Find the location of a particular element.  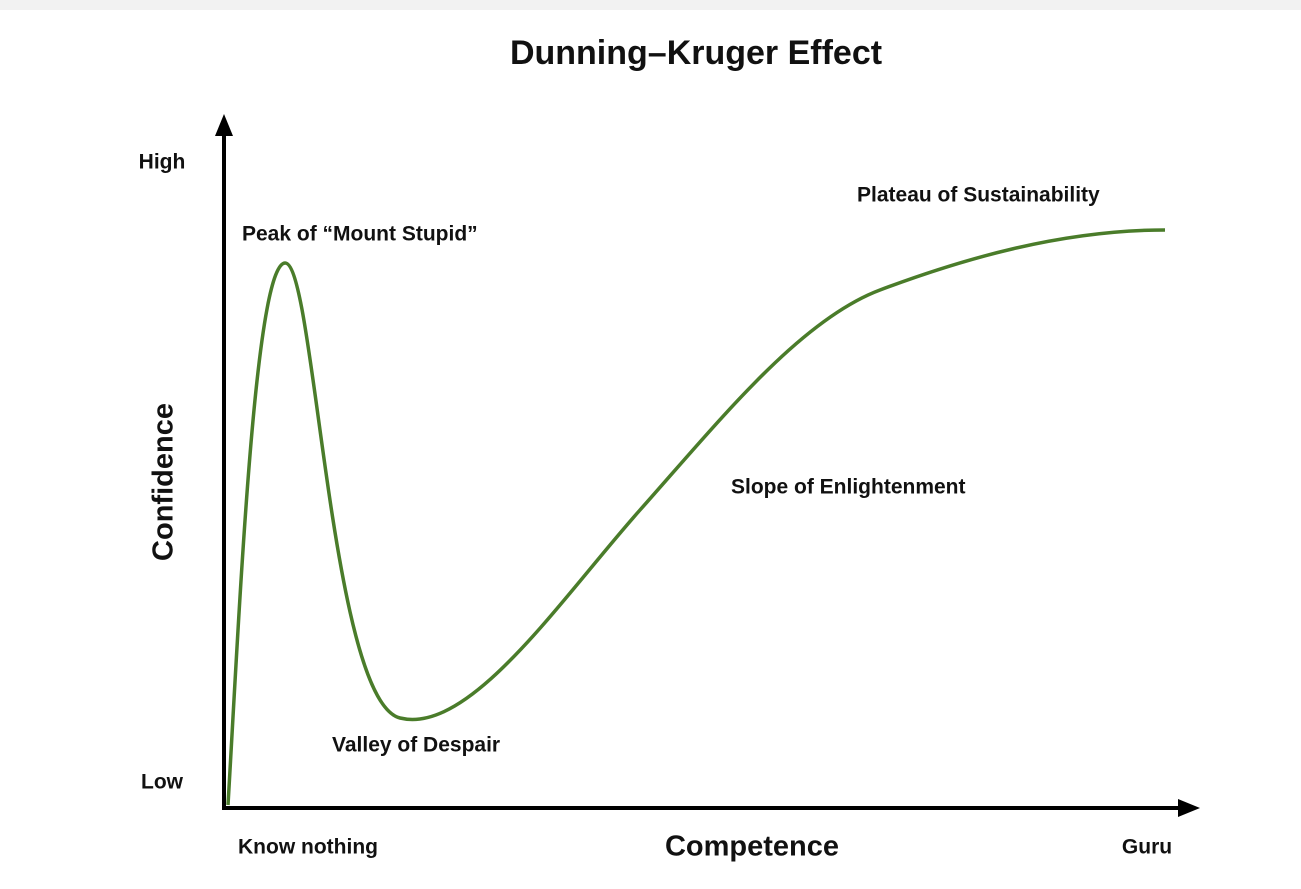

top-bar is located at coordinates (650, 5).